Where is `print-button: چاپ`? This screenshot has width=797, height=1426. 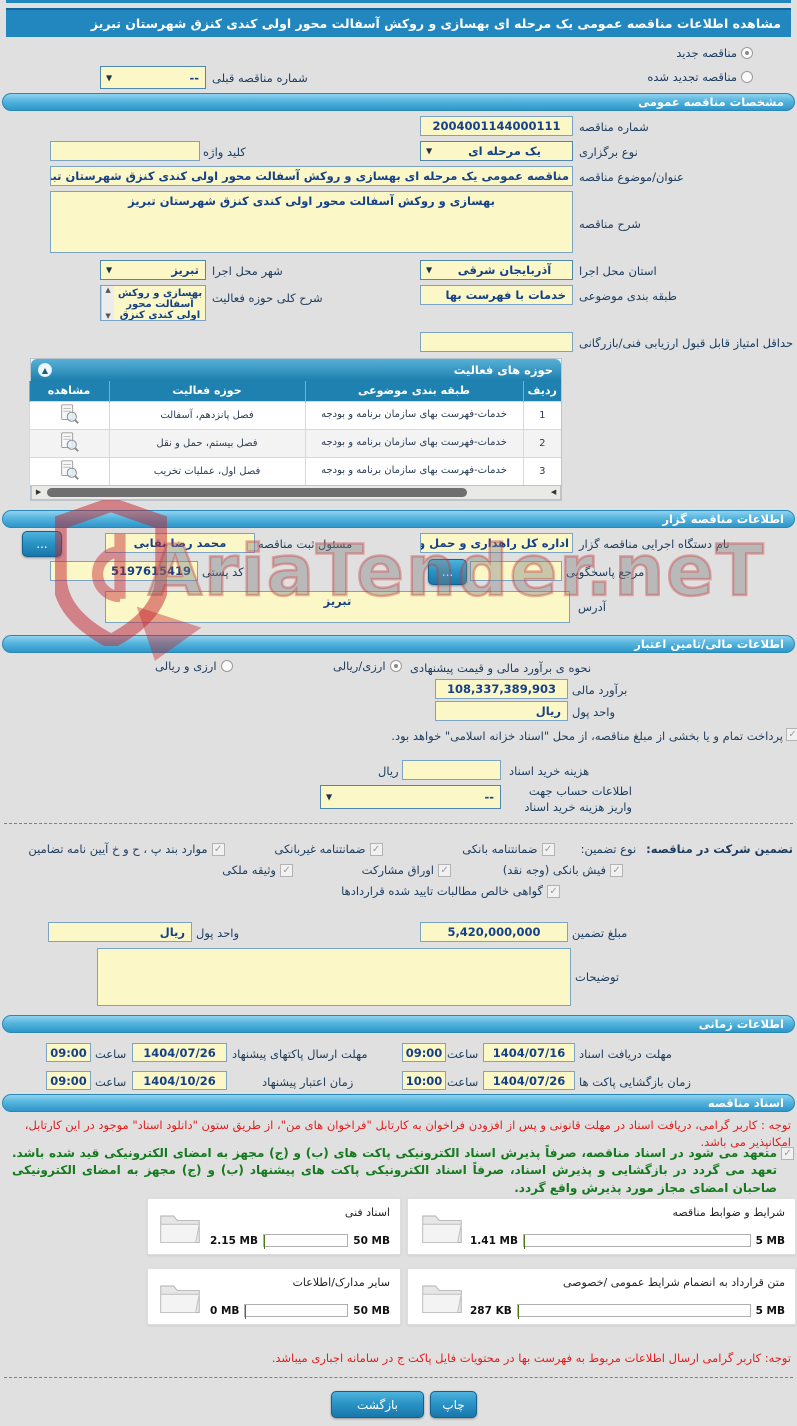 print-button: چاپ is located at coordinates (453, 1404).